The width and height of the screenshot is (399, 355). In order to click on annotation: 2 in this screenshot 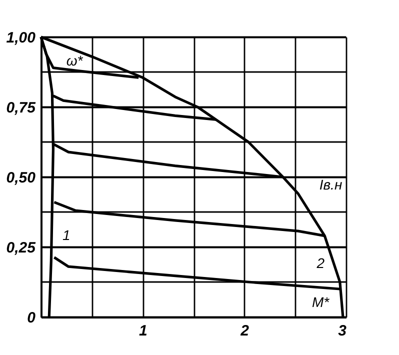, I will do `click(320, 262)`.